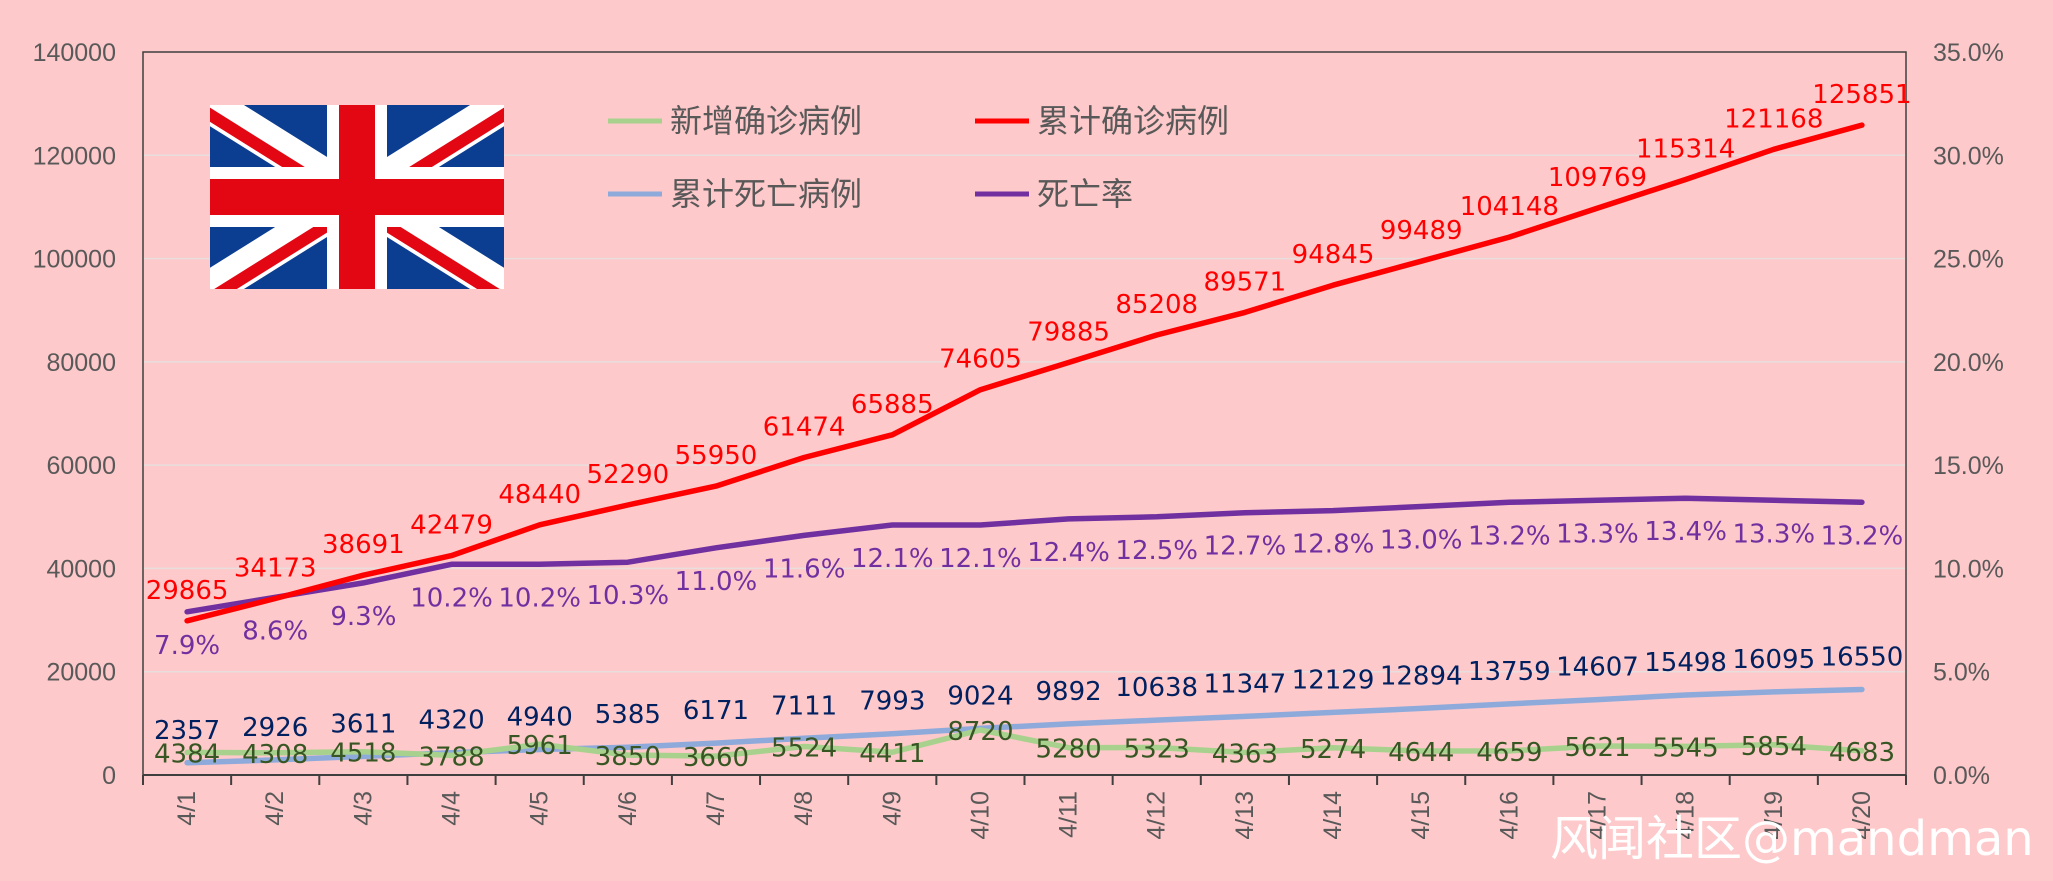 The image size is (2053, 881). What do you see at coordinates (539, 495) in the screenshot?
I see `data-label-series-1: 48440` at bounding box center [539, 495].